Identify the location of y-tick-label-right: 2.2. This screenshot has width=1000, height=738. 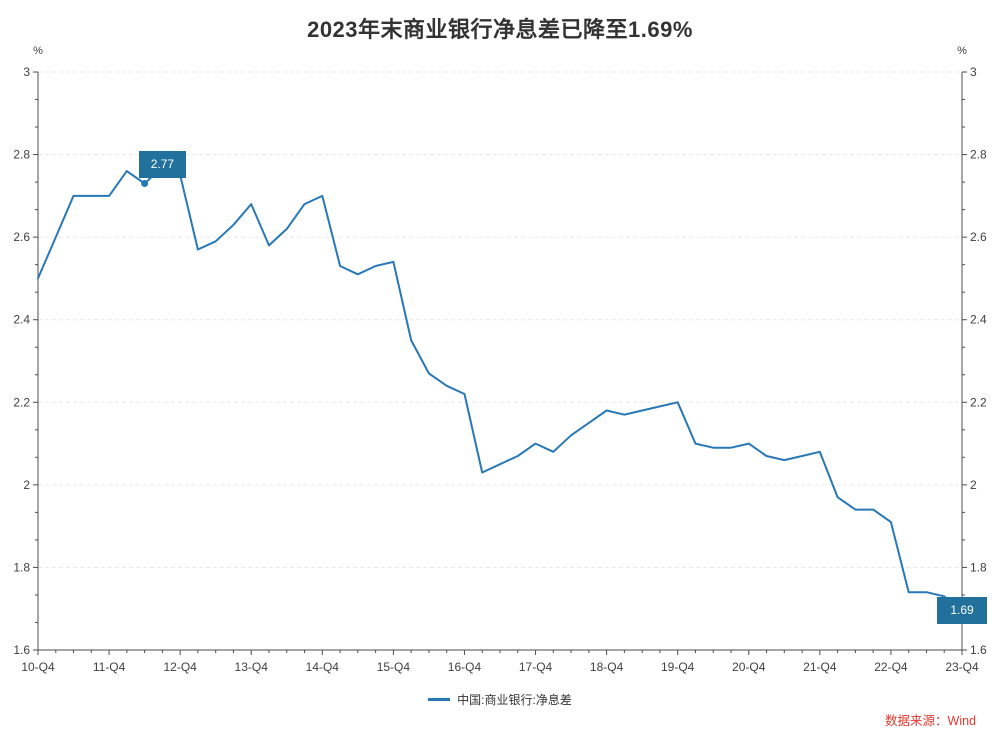
(978, 402).